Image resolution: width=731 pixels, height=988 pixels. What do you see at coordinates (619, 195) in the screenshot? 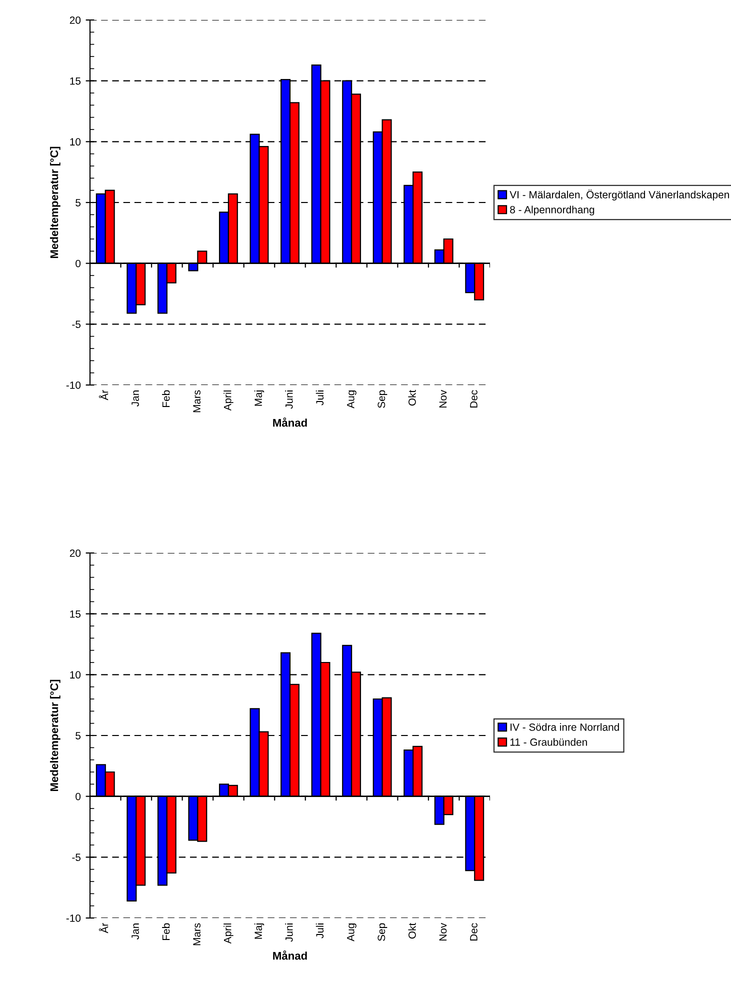
I see `legend-label: VI - Mälardalen, Östergötland Vänerlandskapen` at bounding box center [619, 195].